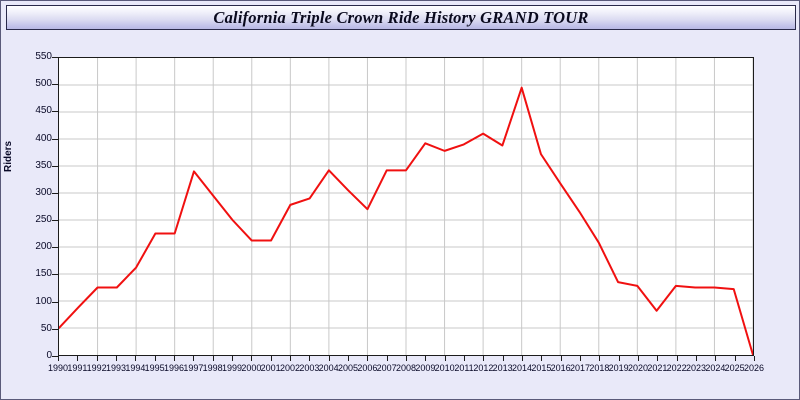 This screenshot has width=800, height=400. What do you see at coordinates (367, 368) in the screenshot?
I see `x-axis-tick-label: 2006` at bounding box center [367, 368].